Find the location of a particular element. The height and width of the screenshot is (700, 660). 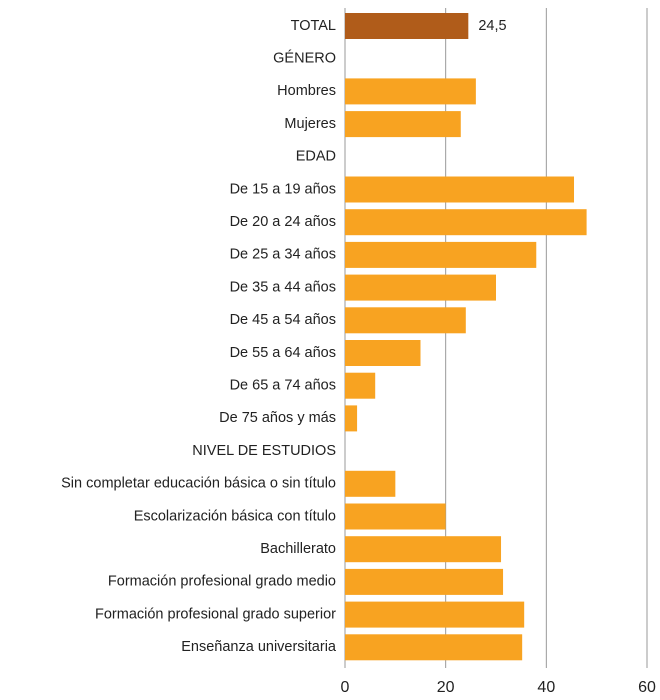

category-label: De 65 a 74 años is located at coordinates (283, 386).